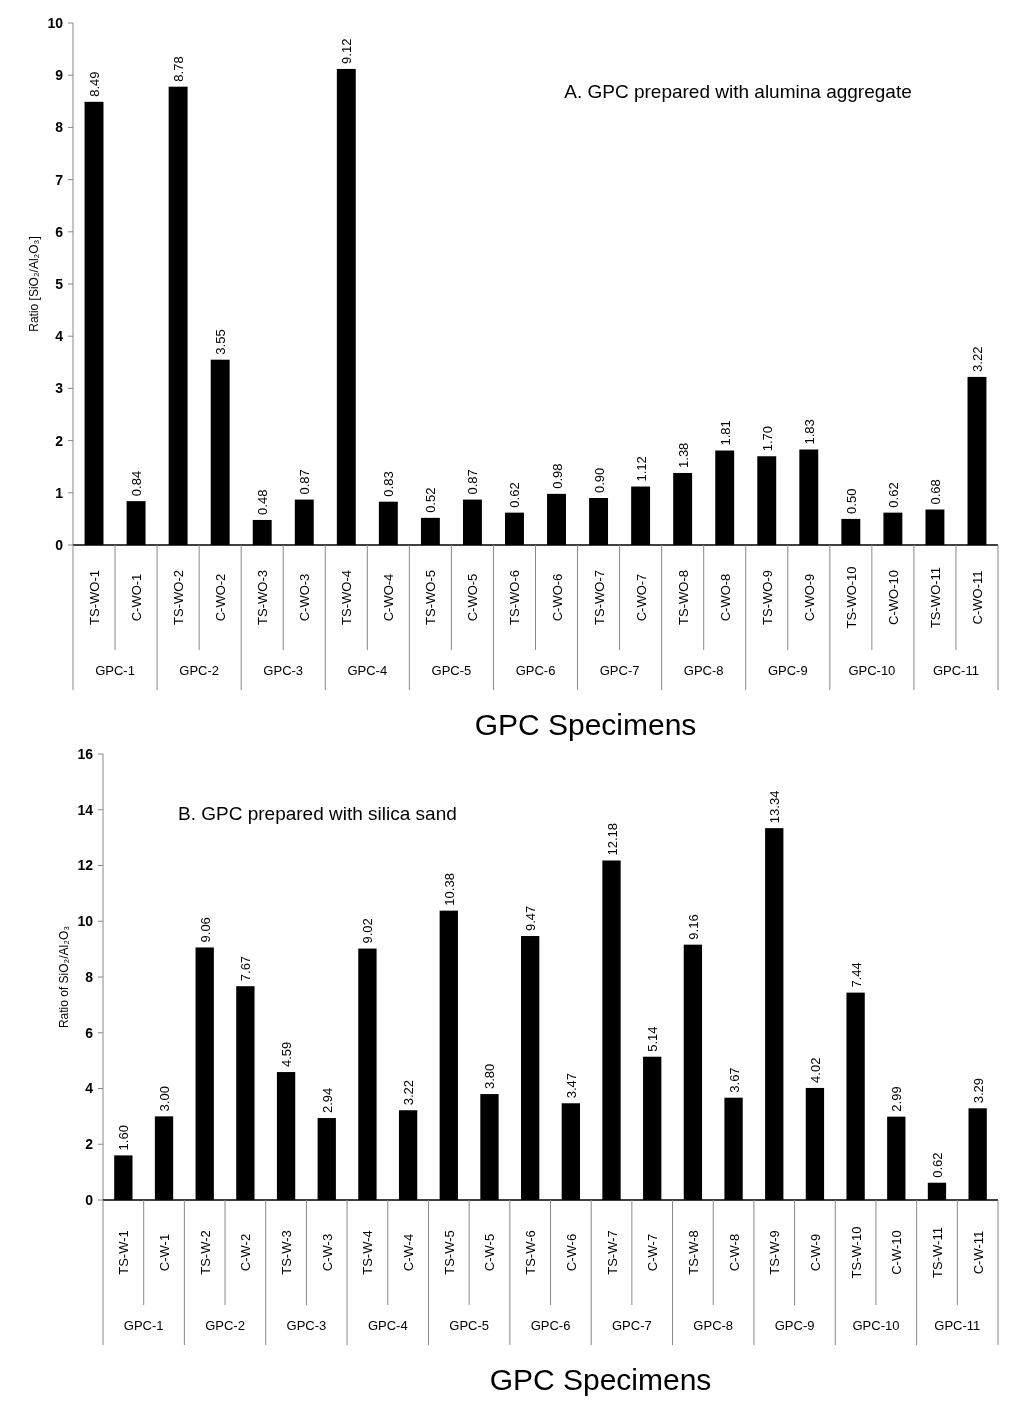 The height and width of the screenshot is (1428, 1013). I want to click on data-label: 2.99, so click(897, 1099).